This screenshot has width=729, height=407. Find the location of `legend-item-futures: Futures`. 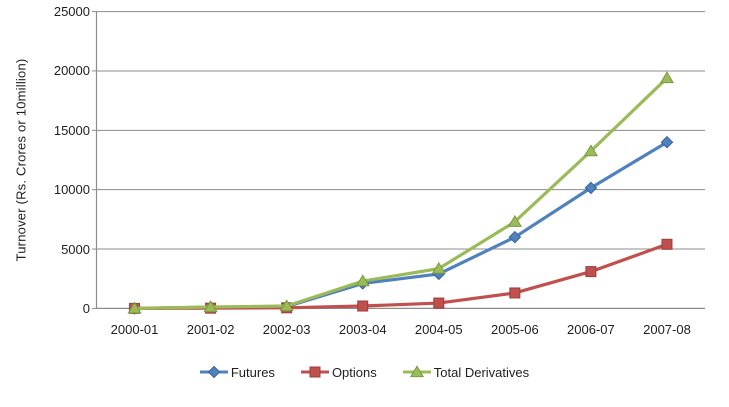

legend-item-futures: Futures is located at coordinates (237, 372).